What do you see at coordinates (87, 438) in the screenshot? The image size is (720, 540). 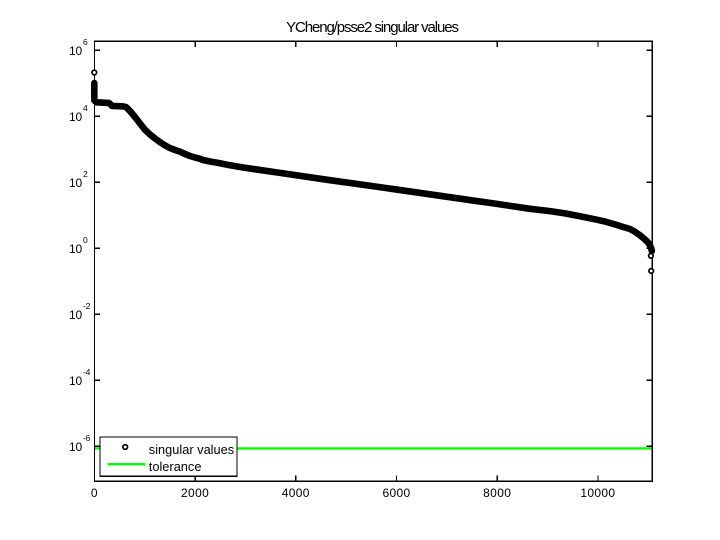 I see `svg-text: -6` at bounding box center [87, 438].